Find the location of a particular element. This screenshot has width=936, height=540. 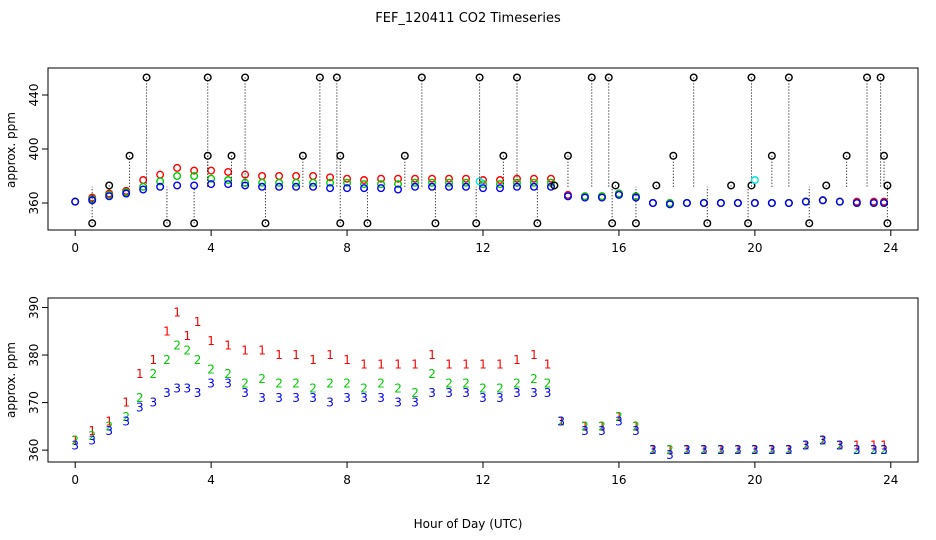

x-tick-label-bottom: 0 is located at coordinates (75, 480).